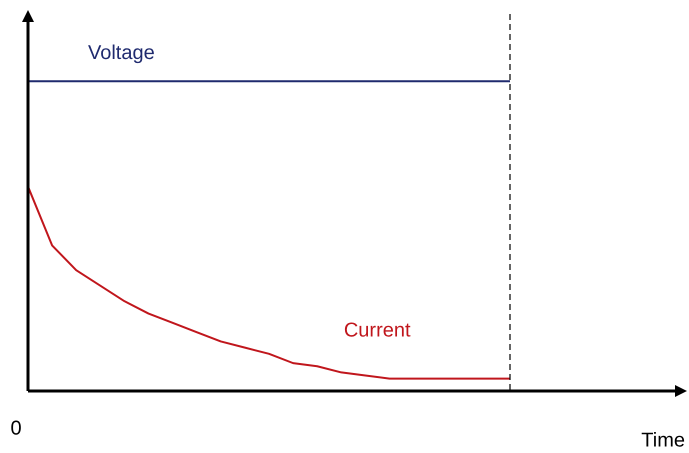 The width and height of the screenshot is (689, 453). I want to click on text: Time, so click(663, 441).